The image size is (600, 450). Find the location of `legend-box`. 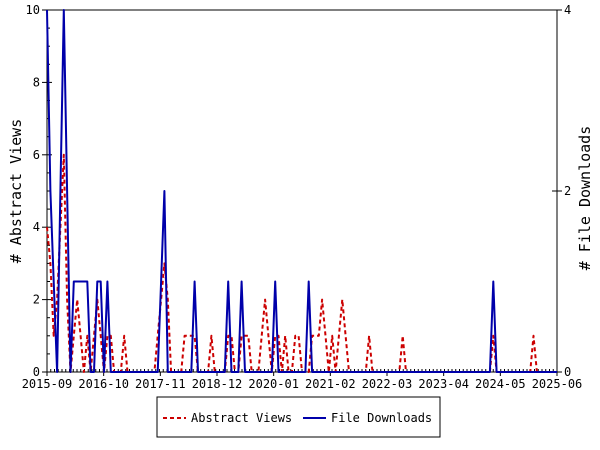

legend-box is located at coordinates (298, 417).